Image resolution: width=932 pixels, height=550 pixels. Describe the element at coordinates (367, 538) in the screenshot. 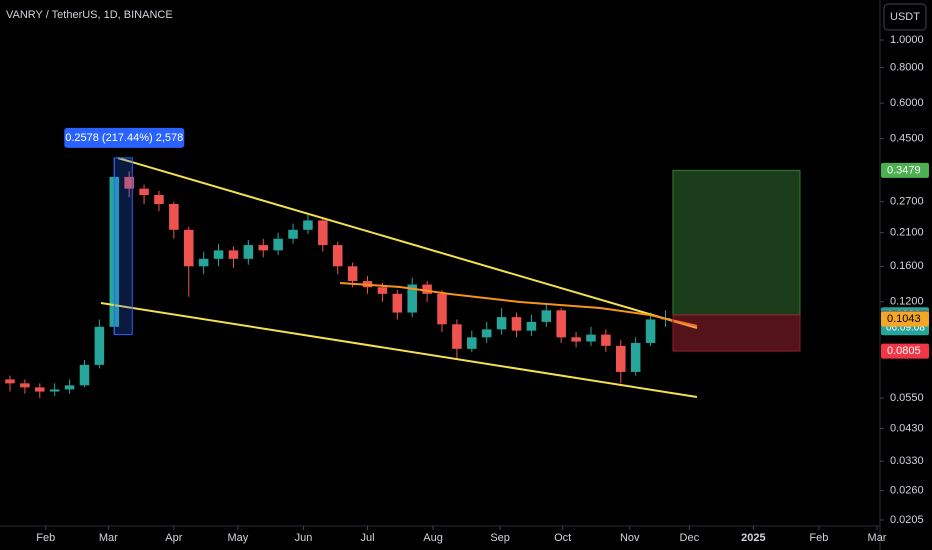

I see `x-tick-label: Jul` at that location.